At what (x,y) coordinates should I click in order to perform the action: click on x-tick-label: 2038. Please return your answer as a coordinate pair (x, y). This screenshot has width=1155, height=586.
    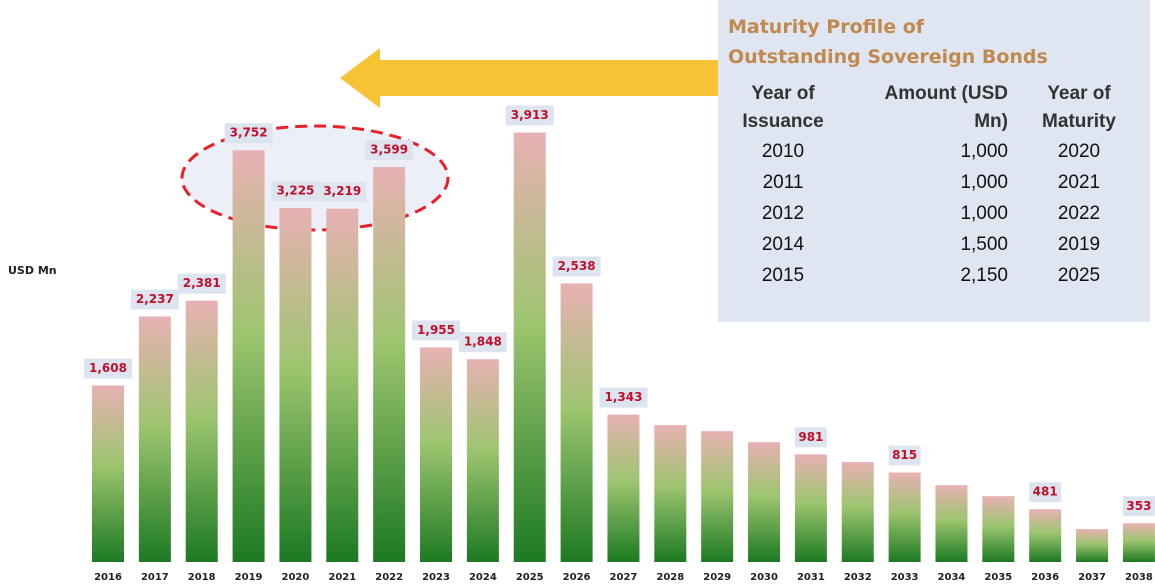
    Looking at the image, I should click on (1139, 577).